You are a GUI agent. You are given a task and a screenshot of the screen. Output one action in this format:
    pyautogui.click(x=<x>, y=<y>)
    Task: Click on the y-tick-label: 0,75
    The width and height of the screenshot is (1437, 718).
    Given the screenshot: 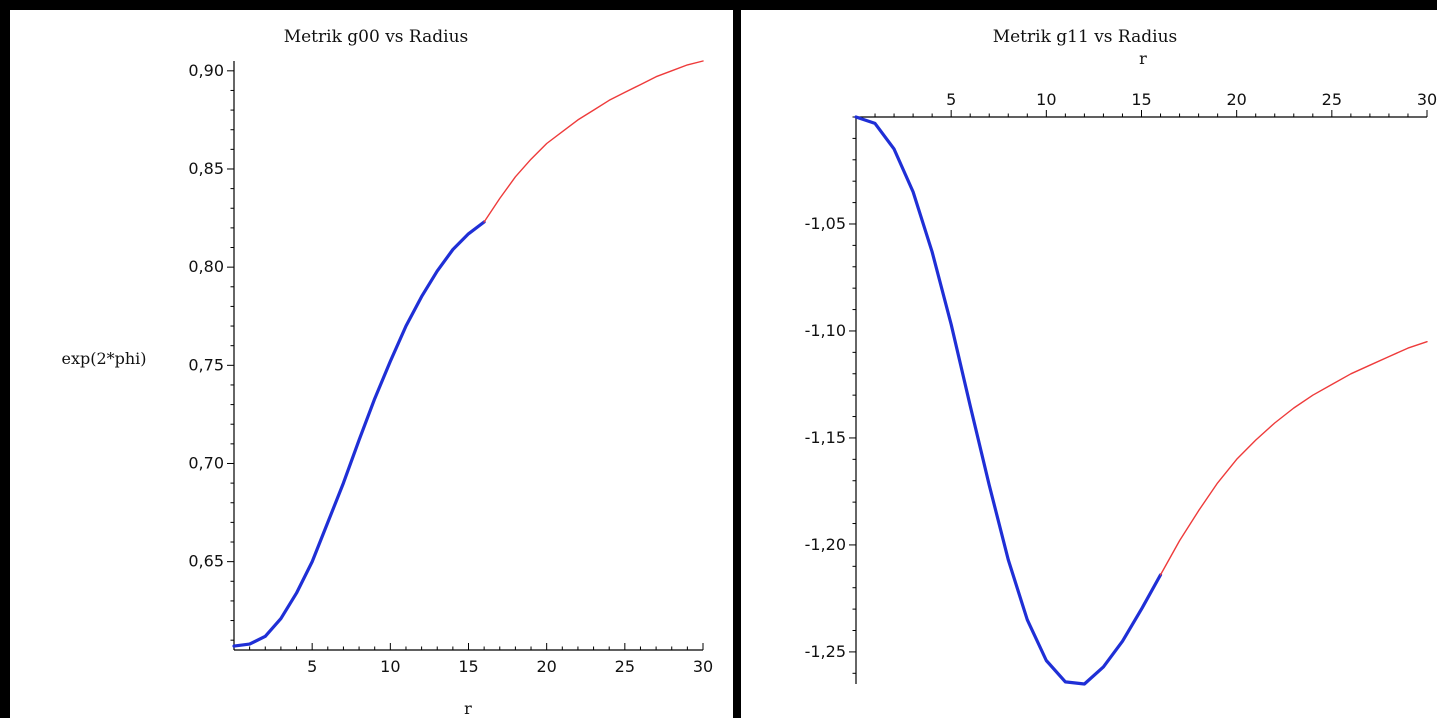 What is the action you would take?
    pyautogui.click(x=206, y=364)
    